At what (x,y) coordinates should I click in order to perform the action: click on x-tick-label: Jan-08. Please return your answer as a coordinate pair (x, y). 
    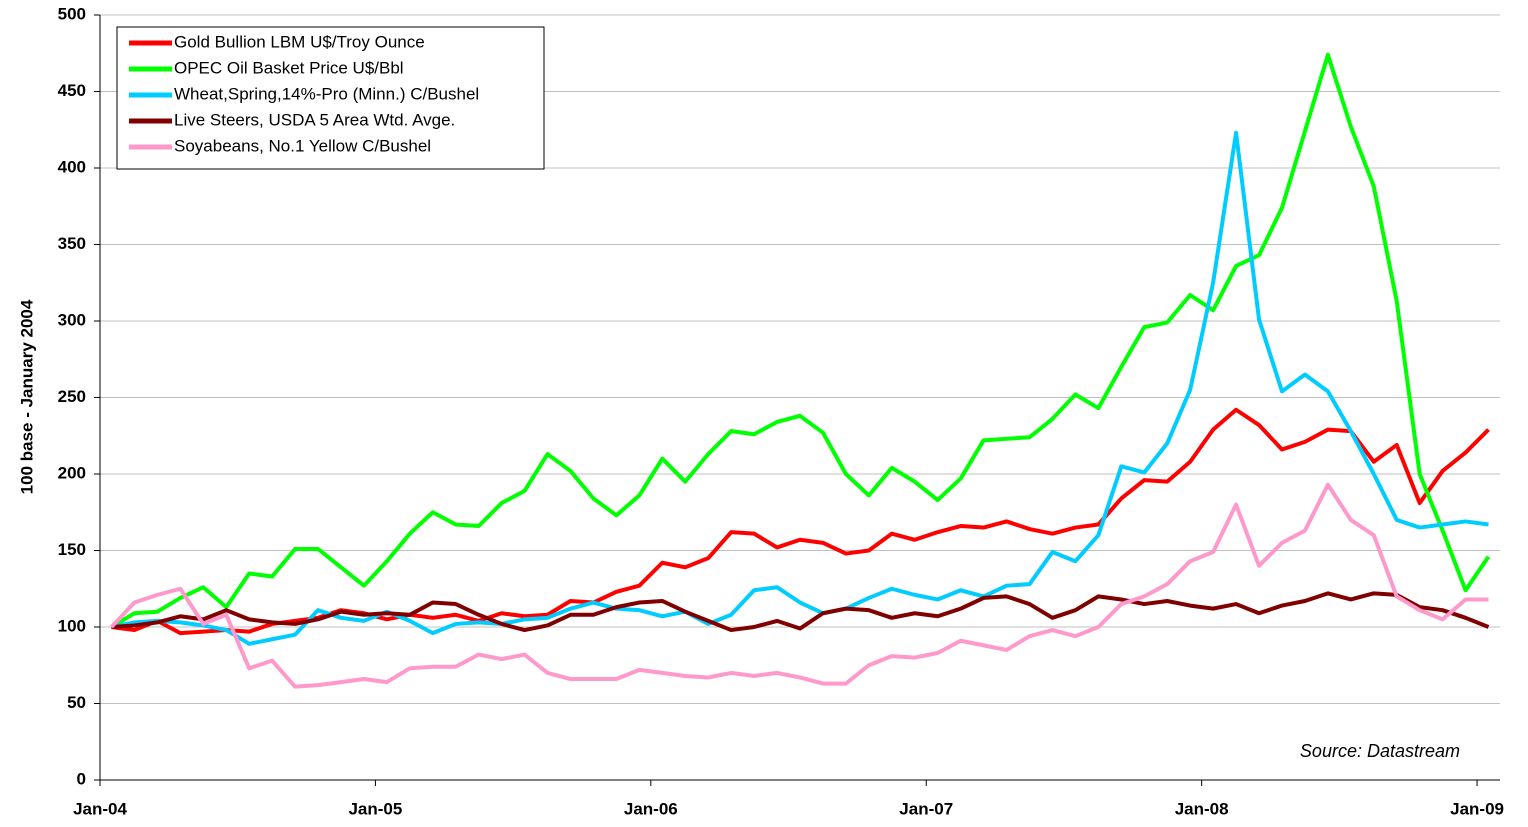
    Looking at the image, I should click on (1202, 808).